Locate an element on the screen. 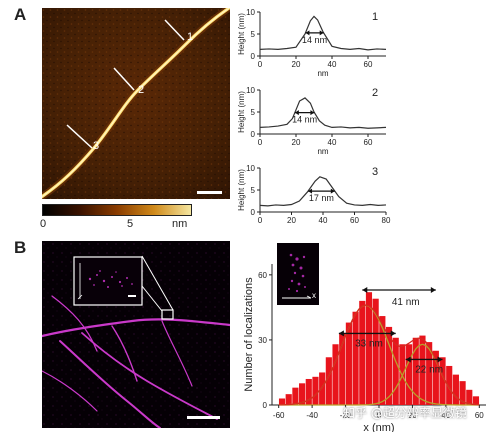  colorbar-unit-label: nm is located at coordinates (180, 224).